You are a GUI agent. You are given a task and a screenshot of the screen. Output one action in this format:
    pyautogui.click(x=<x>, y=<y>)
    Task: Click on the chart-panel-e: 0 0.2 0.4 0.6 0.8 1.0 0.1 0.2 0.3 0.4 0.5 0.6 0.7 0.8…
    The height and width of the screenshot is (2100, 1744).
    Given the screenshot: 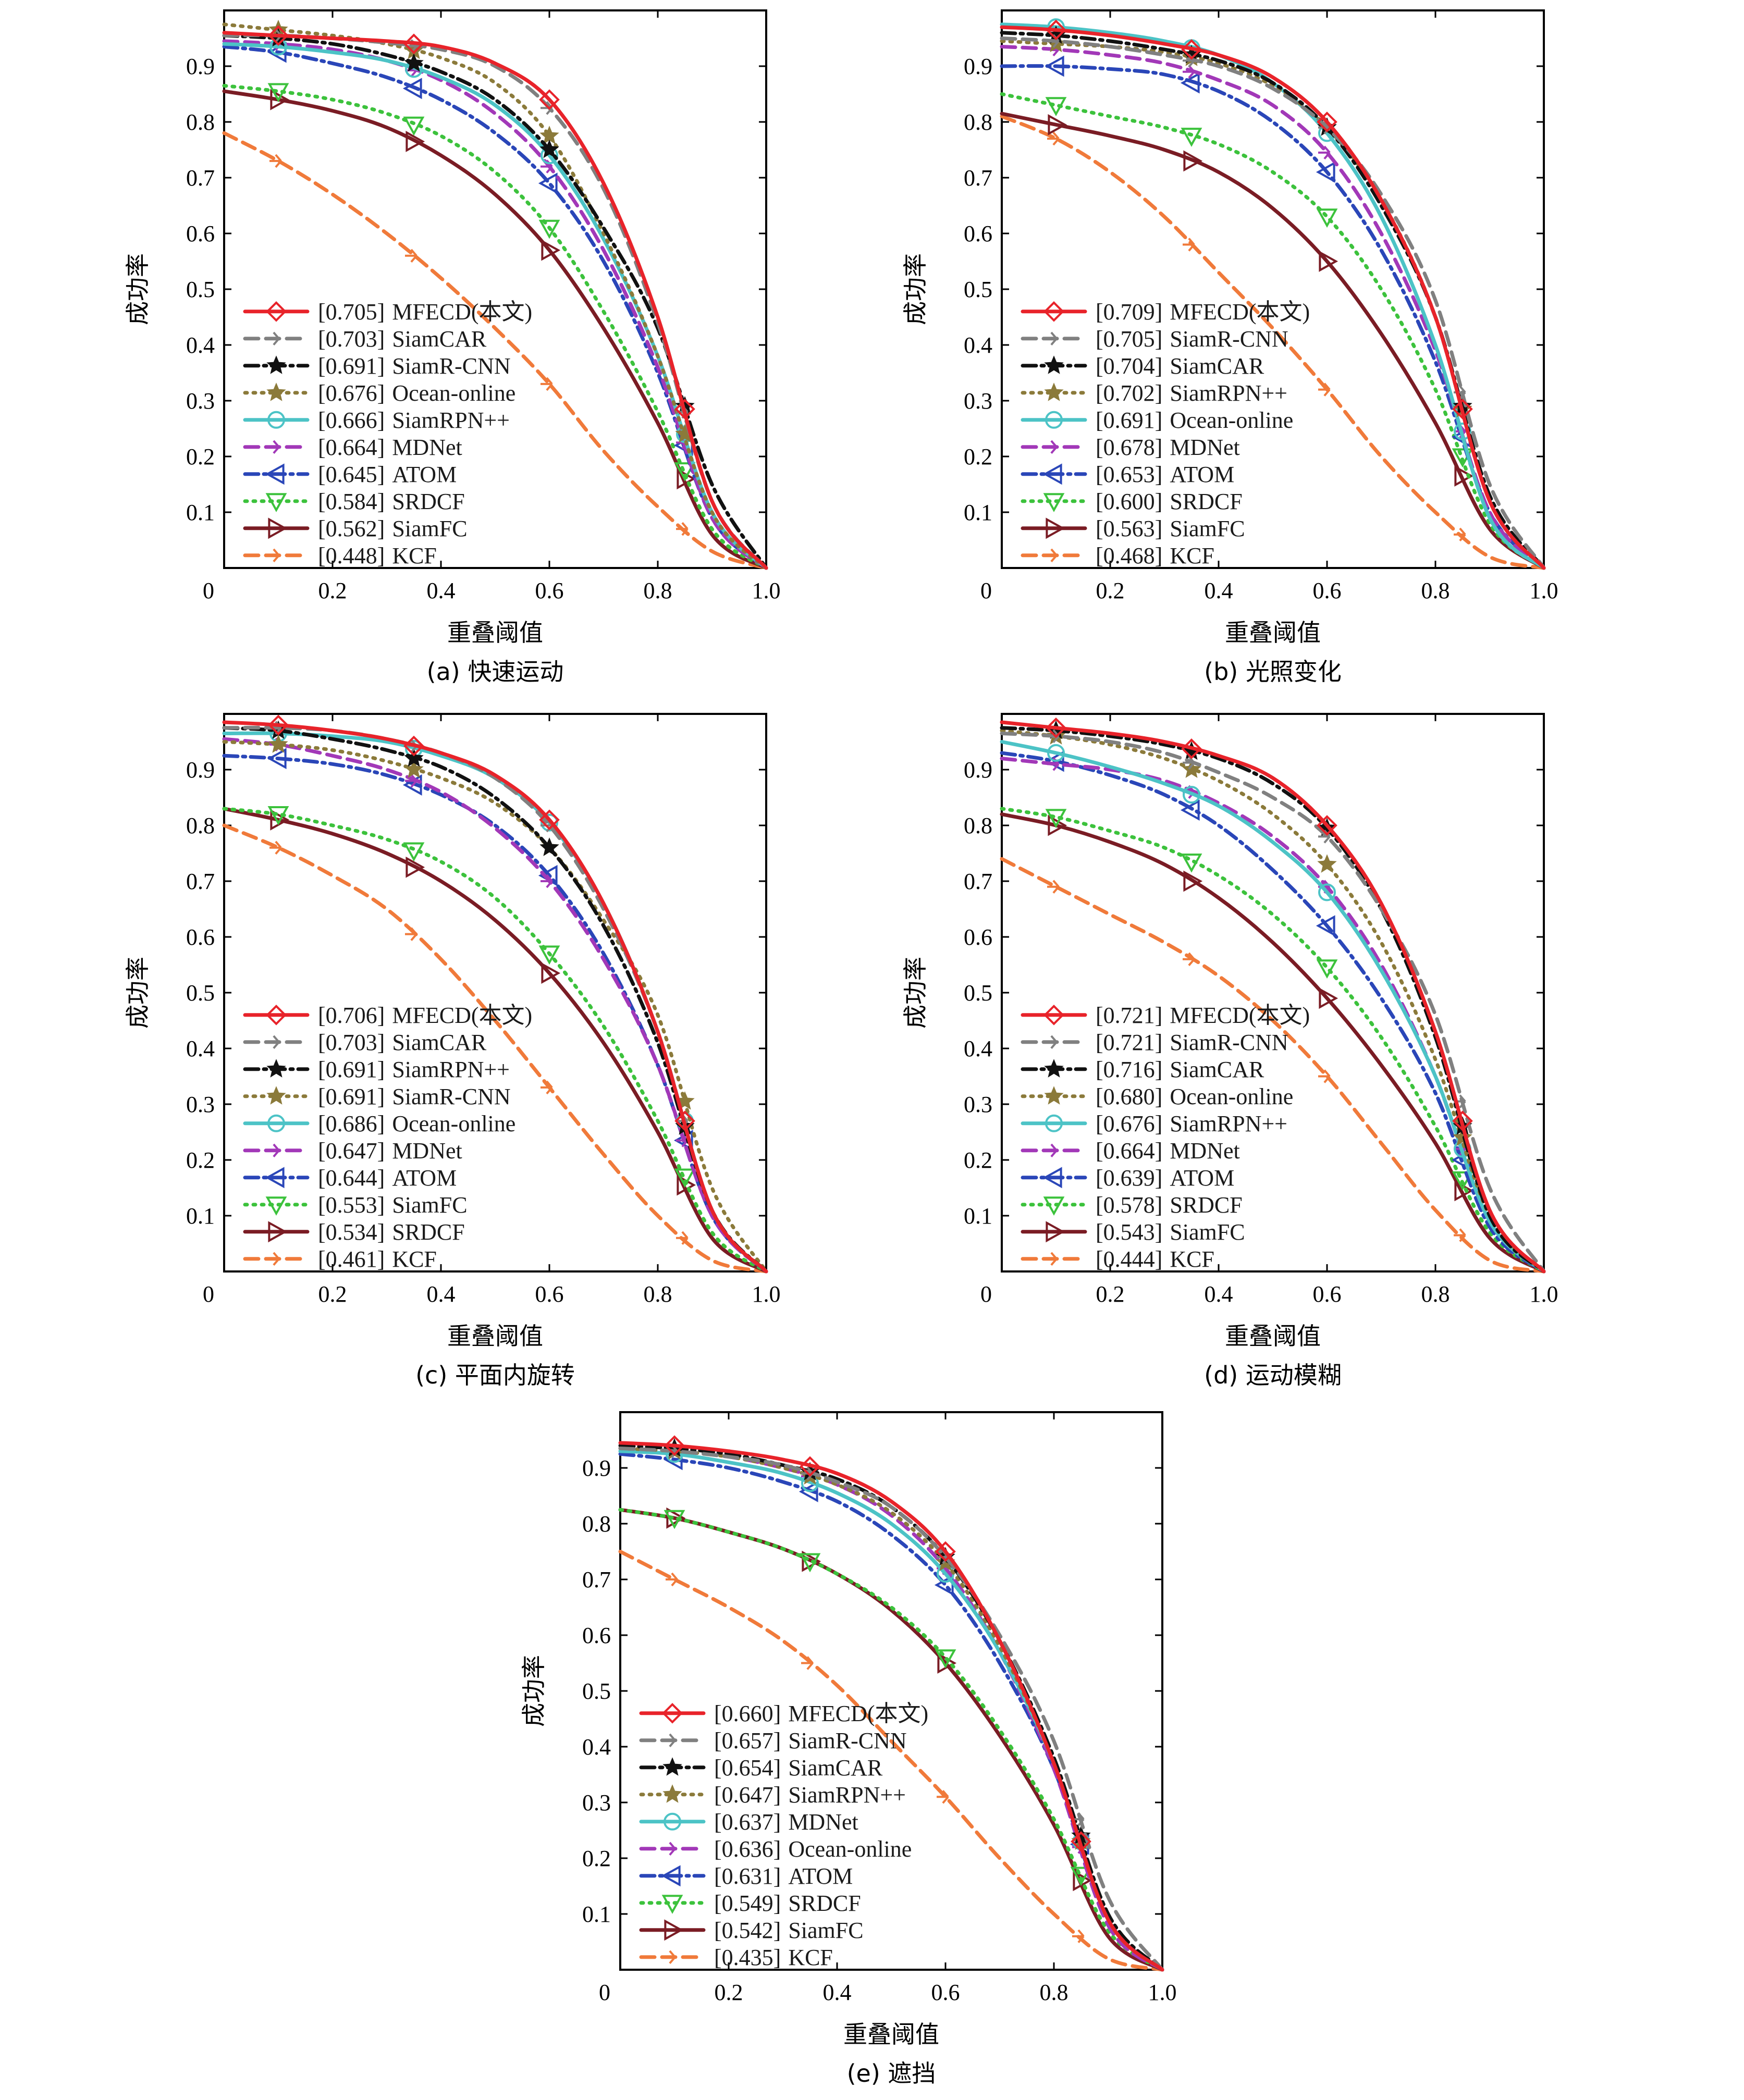 What is the action you would take?
    pyautogui.click(x=846, y=1751)
    